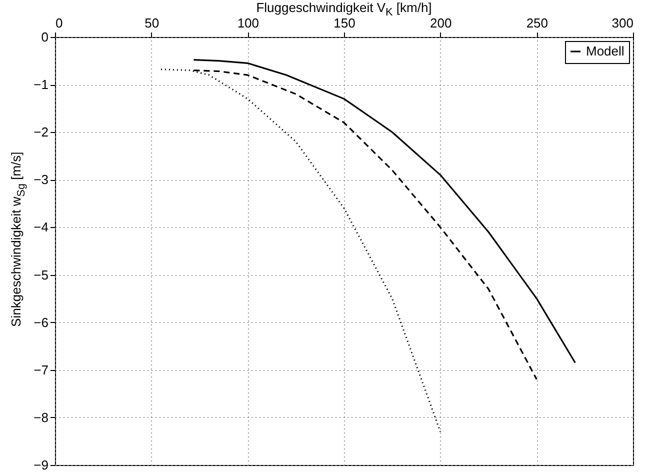 This screenshot has width=654, height=472. Describe the element at coordinates (152, 23) in the screenshot. I see `x-tick-label: 50` at that location.